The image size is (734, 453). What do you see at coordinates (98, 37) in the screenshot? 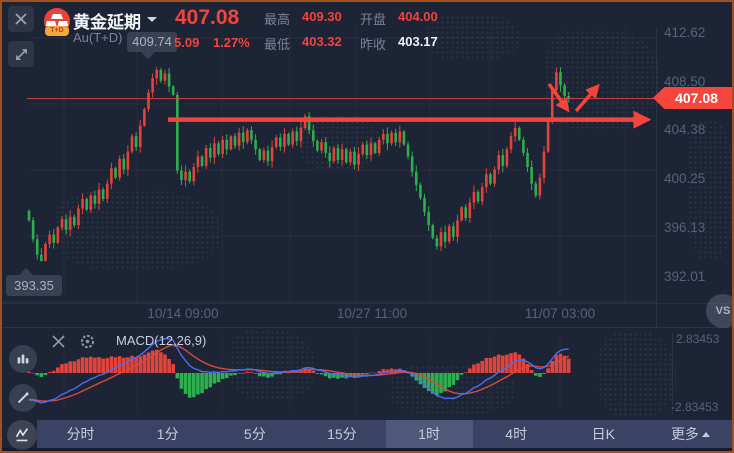
I see `symbol-code: Au(T+D)` at bounding box center [98, 37].